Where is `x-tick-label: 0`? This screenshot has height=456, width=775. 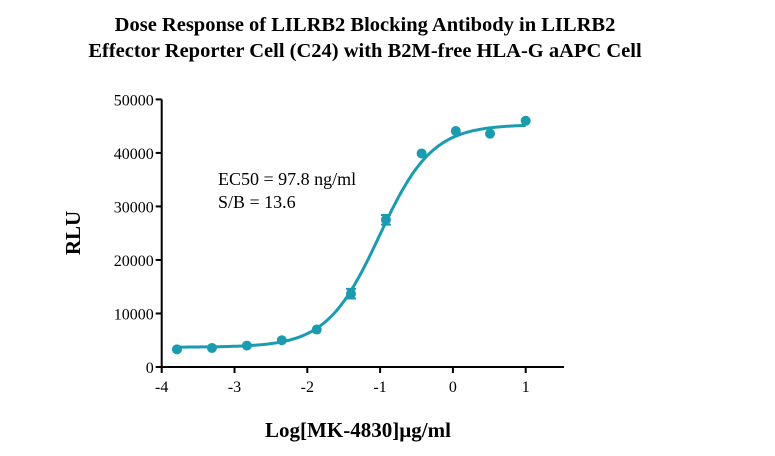
x-tick-label: 0 is located at coordinates (453, 387).